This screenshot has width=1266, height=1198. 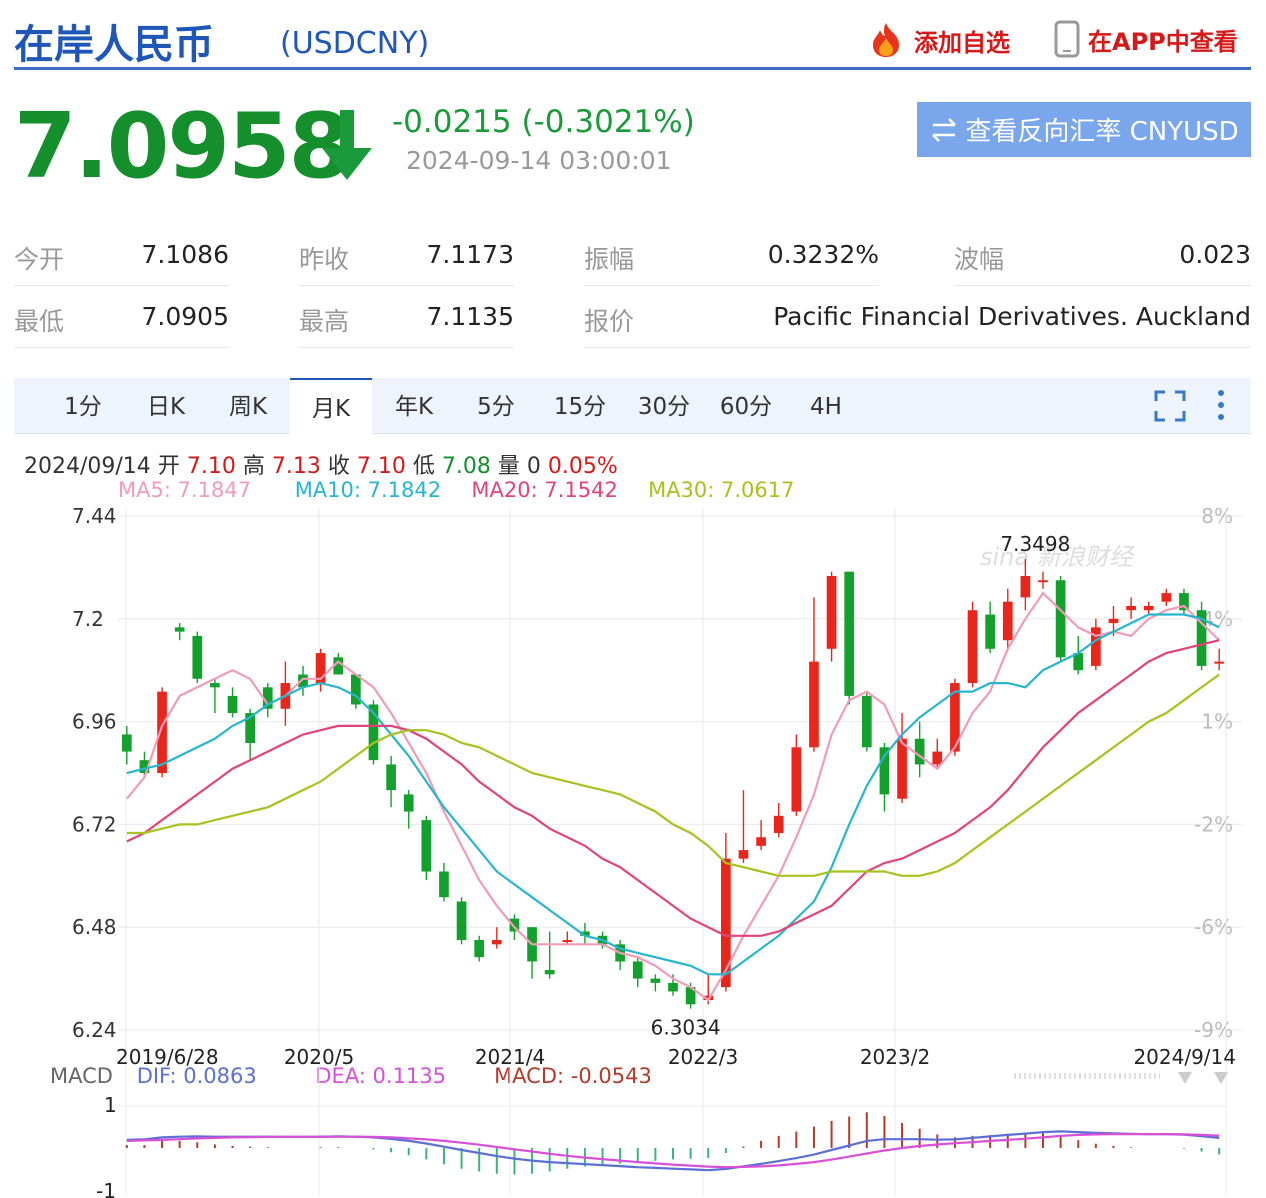 I want to click on add-watch-button: 添加自选, so click(x=938, y=40).